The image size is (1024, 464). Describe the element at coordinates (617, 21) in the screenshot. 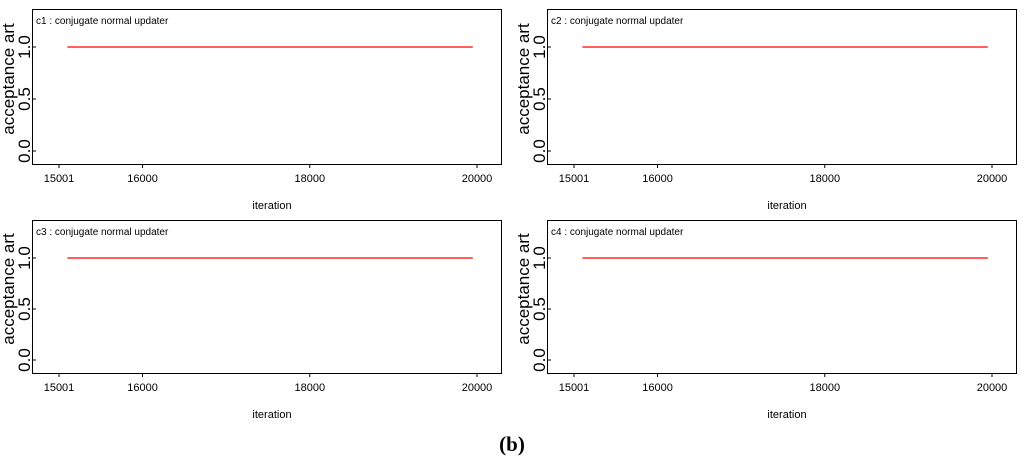

I see `panel-title: c2 : conjugate normal updater` at that location.